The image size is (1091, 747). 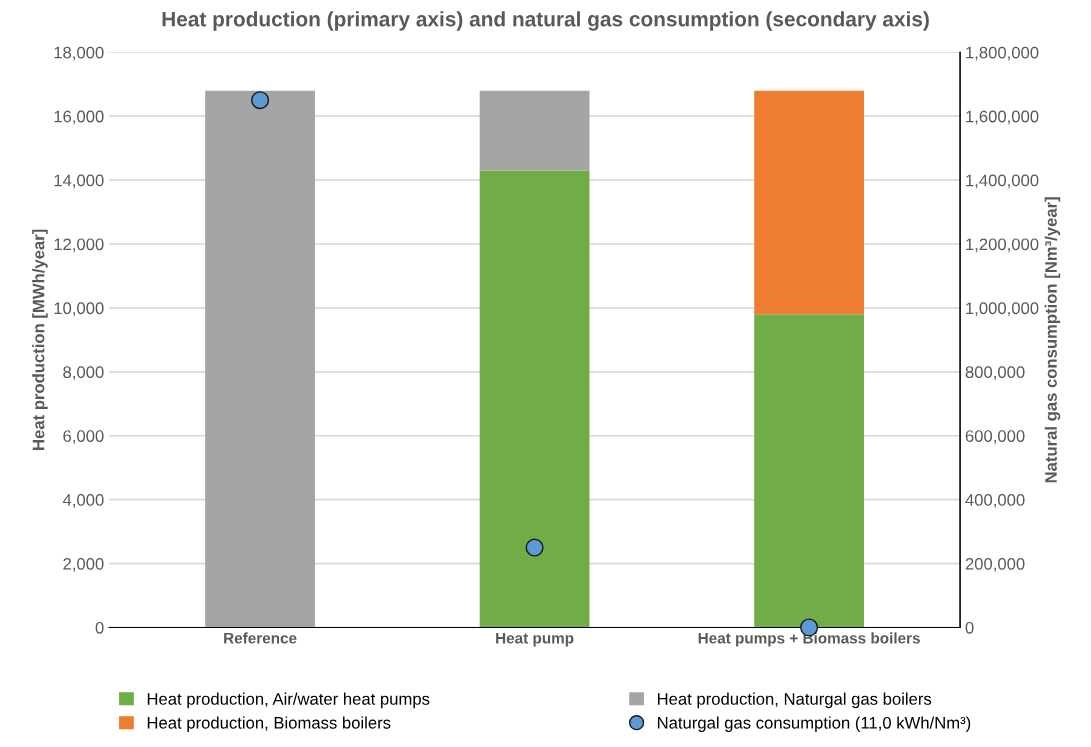 I want to click on y-axis-title: Heat production [MWh/year], so click(x=40, y=339).